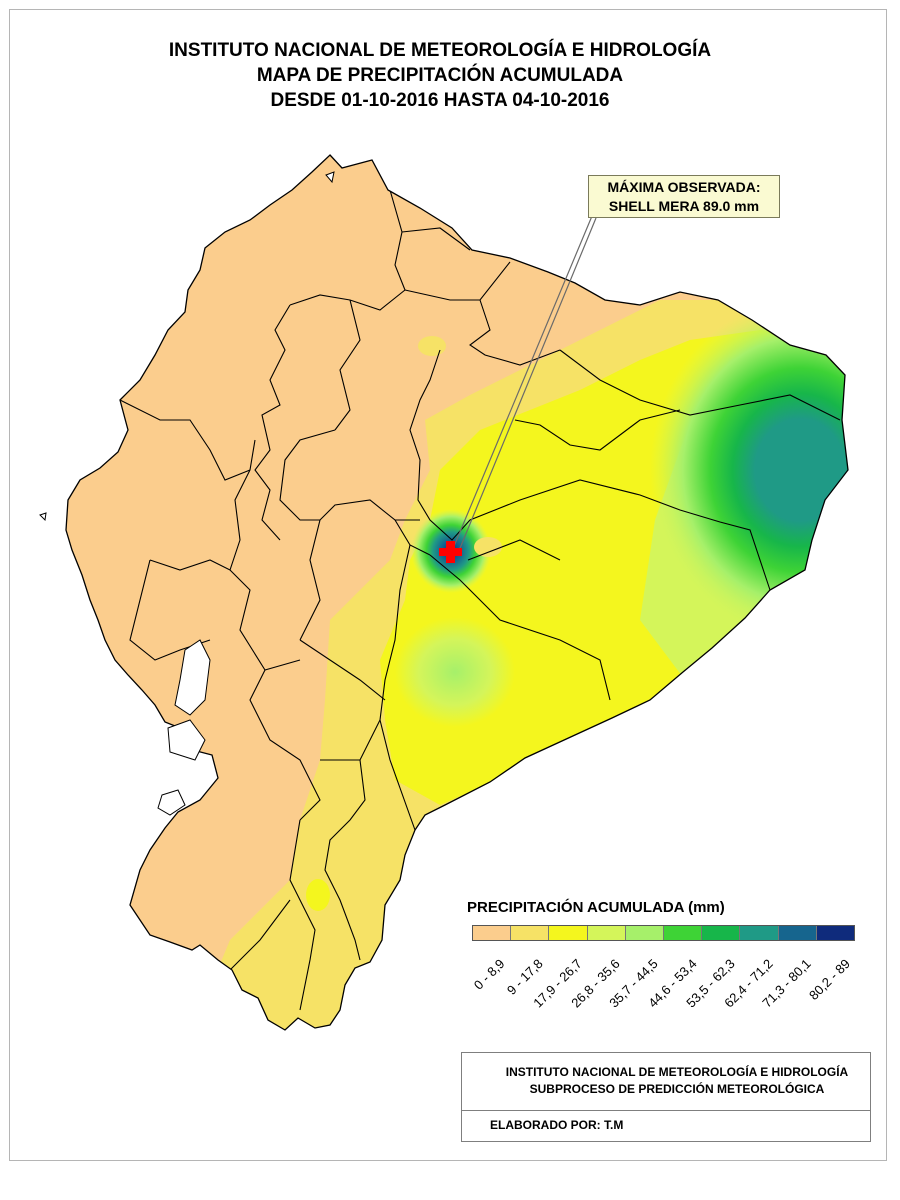 The height and width of the screenshot is (1200, 900). Describe the element at coordinates (524, 384) in the screenshot. I see `callout-leader` at that location.